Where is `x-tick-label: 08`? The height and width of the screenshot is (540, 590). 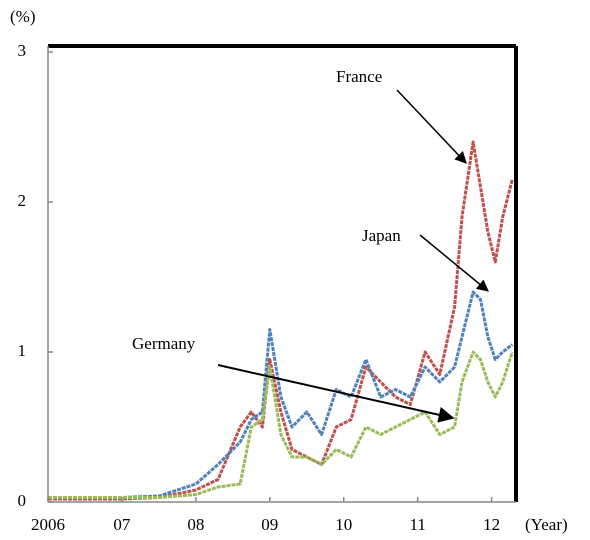 x-tick-label: 08 is located at coordinates (195, 524).